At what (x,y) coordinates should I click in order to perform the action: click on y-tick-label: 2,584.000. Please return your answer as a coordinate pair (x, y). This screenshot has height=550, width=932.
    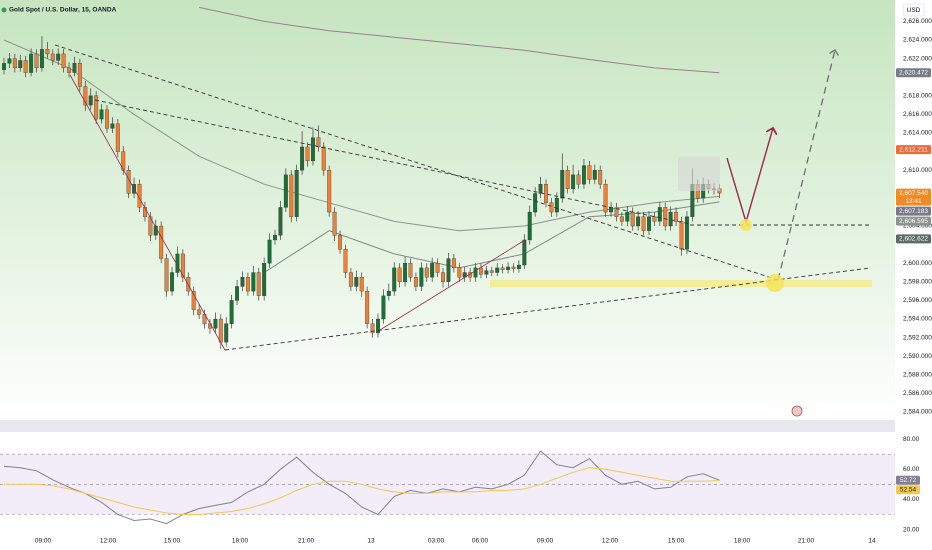
    Looking at the image, I should click on (917, 412).